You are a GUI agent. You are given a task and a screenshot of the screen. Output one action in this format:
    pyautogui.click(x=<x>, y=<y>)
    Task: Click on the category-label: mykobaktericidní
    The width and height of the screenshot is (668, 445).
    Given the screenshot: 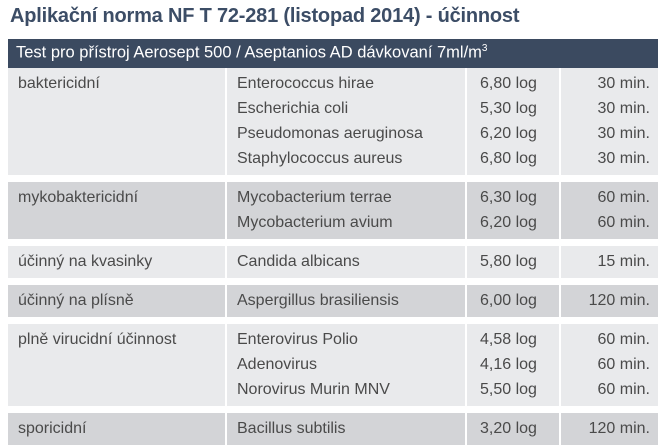 What is the action you would take?
    pyautogui.click(x=121, y=197)
    